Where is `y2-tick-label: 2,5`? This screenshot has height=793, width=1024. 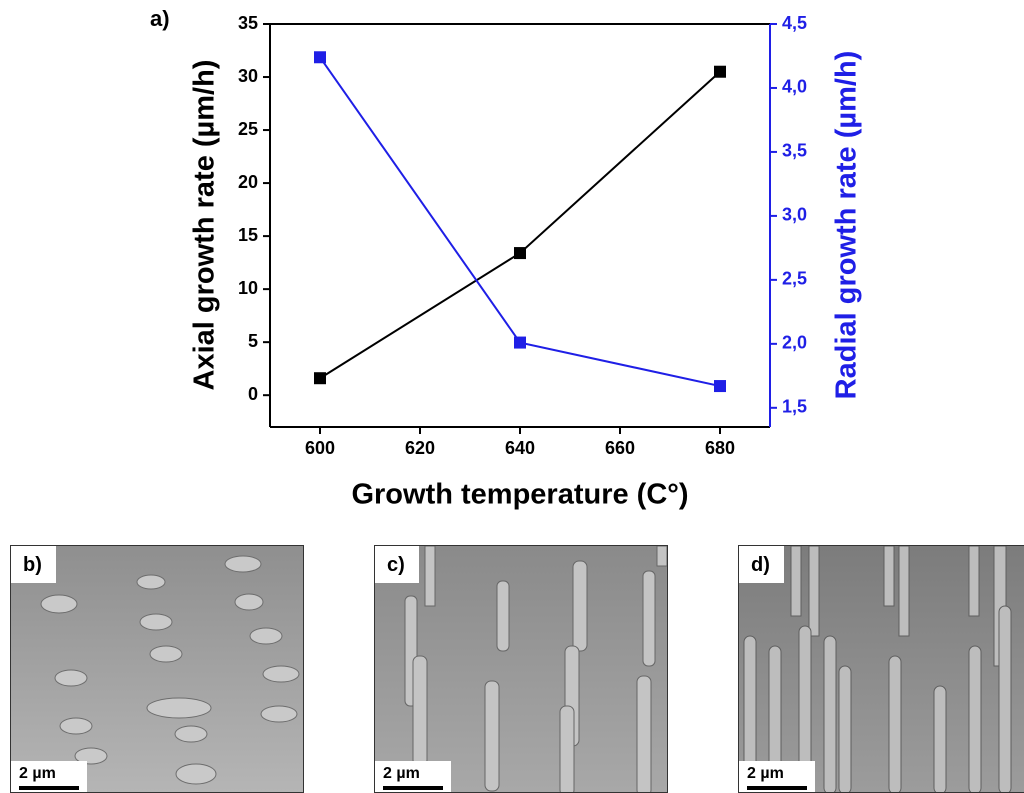 y2-tick-label: 2,5 is located at coordinates (794, 279).